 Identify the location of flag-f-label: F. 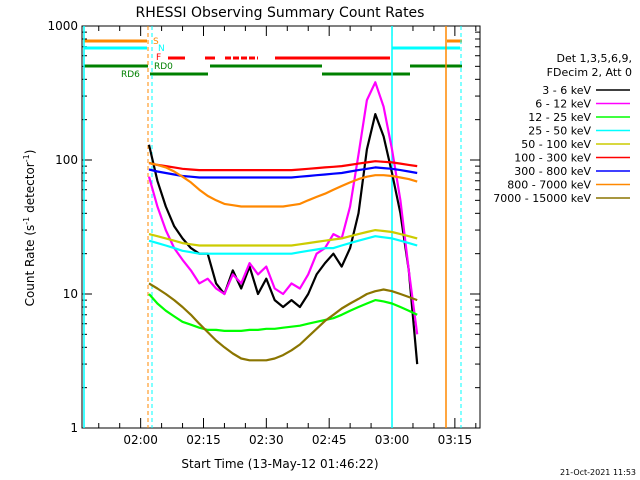
(158, 58).